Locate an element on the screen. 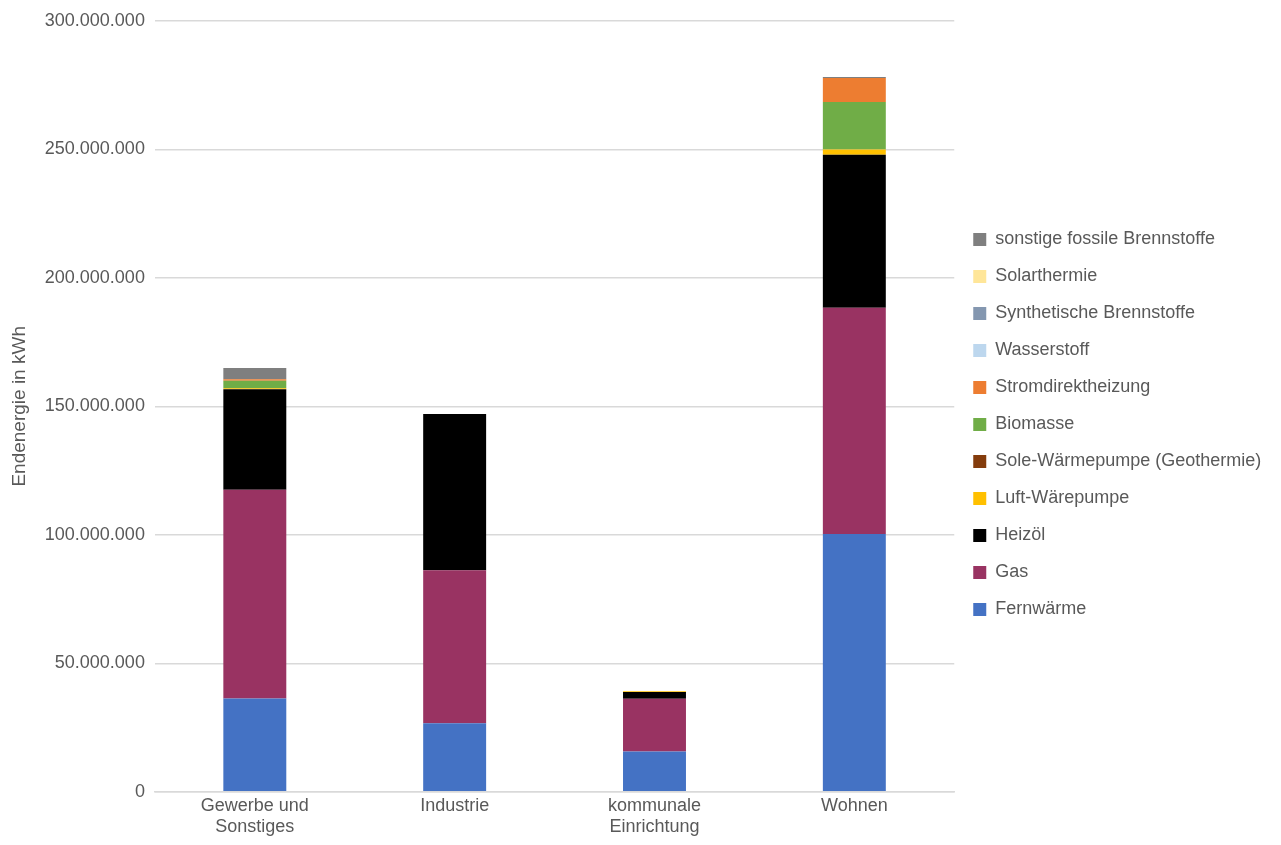 The height and width of the screenshot is (845, 1281). legend-label: Sole-Wärmepumpe (Geothermie) is located at coordinates (1128, 460).